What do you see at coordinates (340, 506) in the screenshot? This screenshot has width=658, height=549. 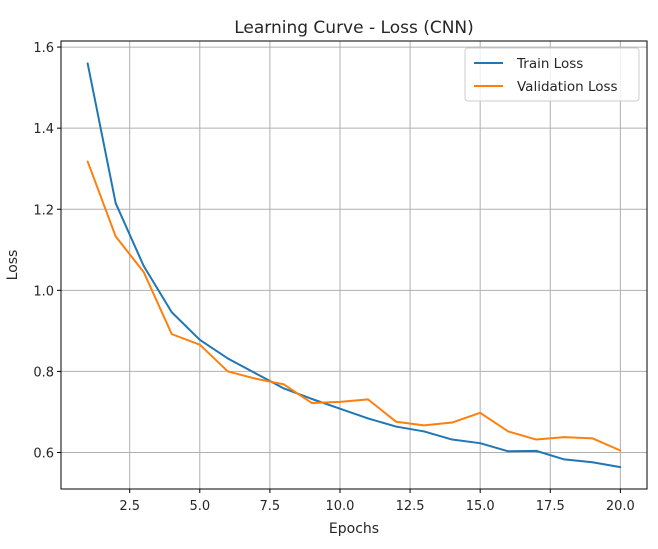 I see `x-tick-label: 10.0` at bounding box center [340, 506].